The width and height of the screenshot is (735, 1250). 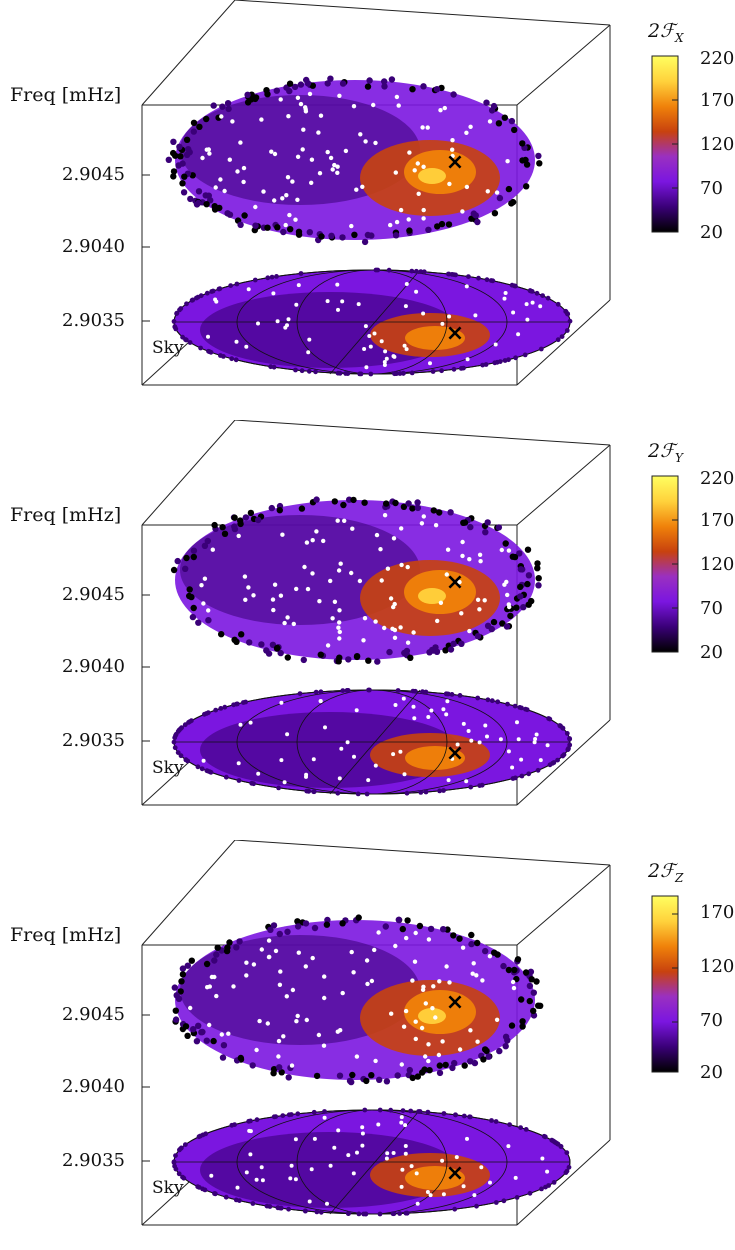 What do you see at coordinates (717, 478) in the screenshot?
I see `colorbar-tick: 220` at bounding box center [717, 478].